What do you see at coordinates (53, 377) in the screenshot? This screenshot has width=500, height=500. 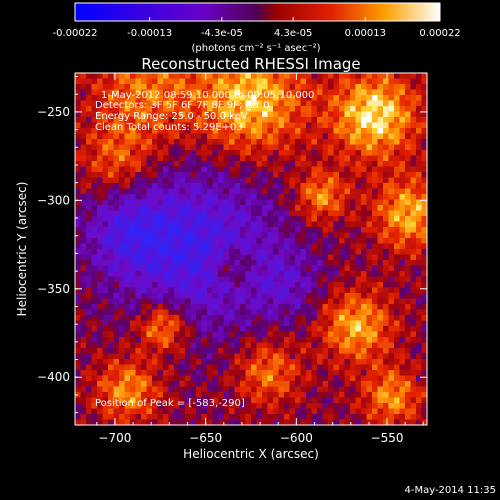 I see `y-tick-label: −400` at bounding box center [53, 377].